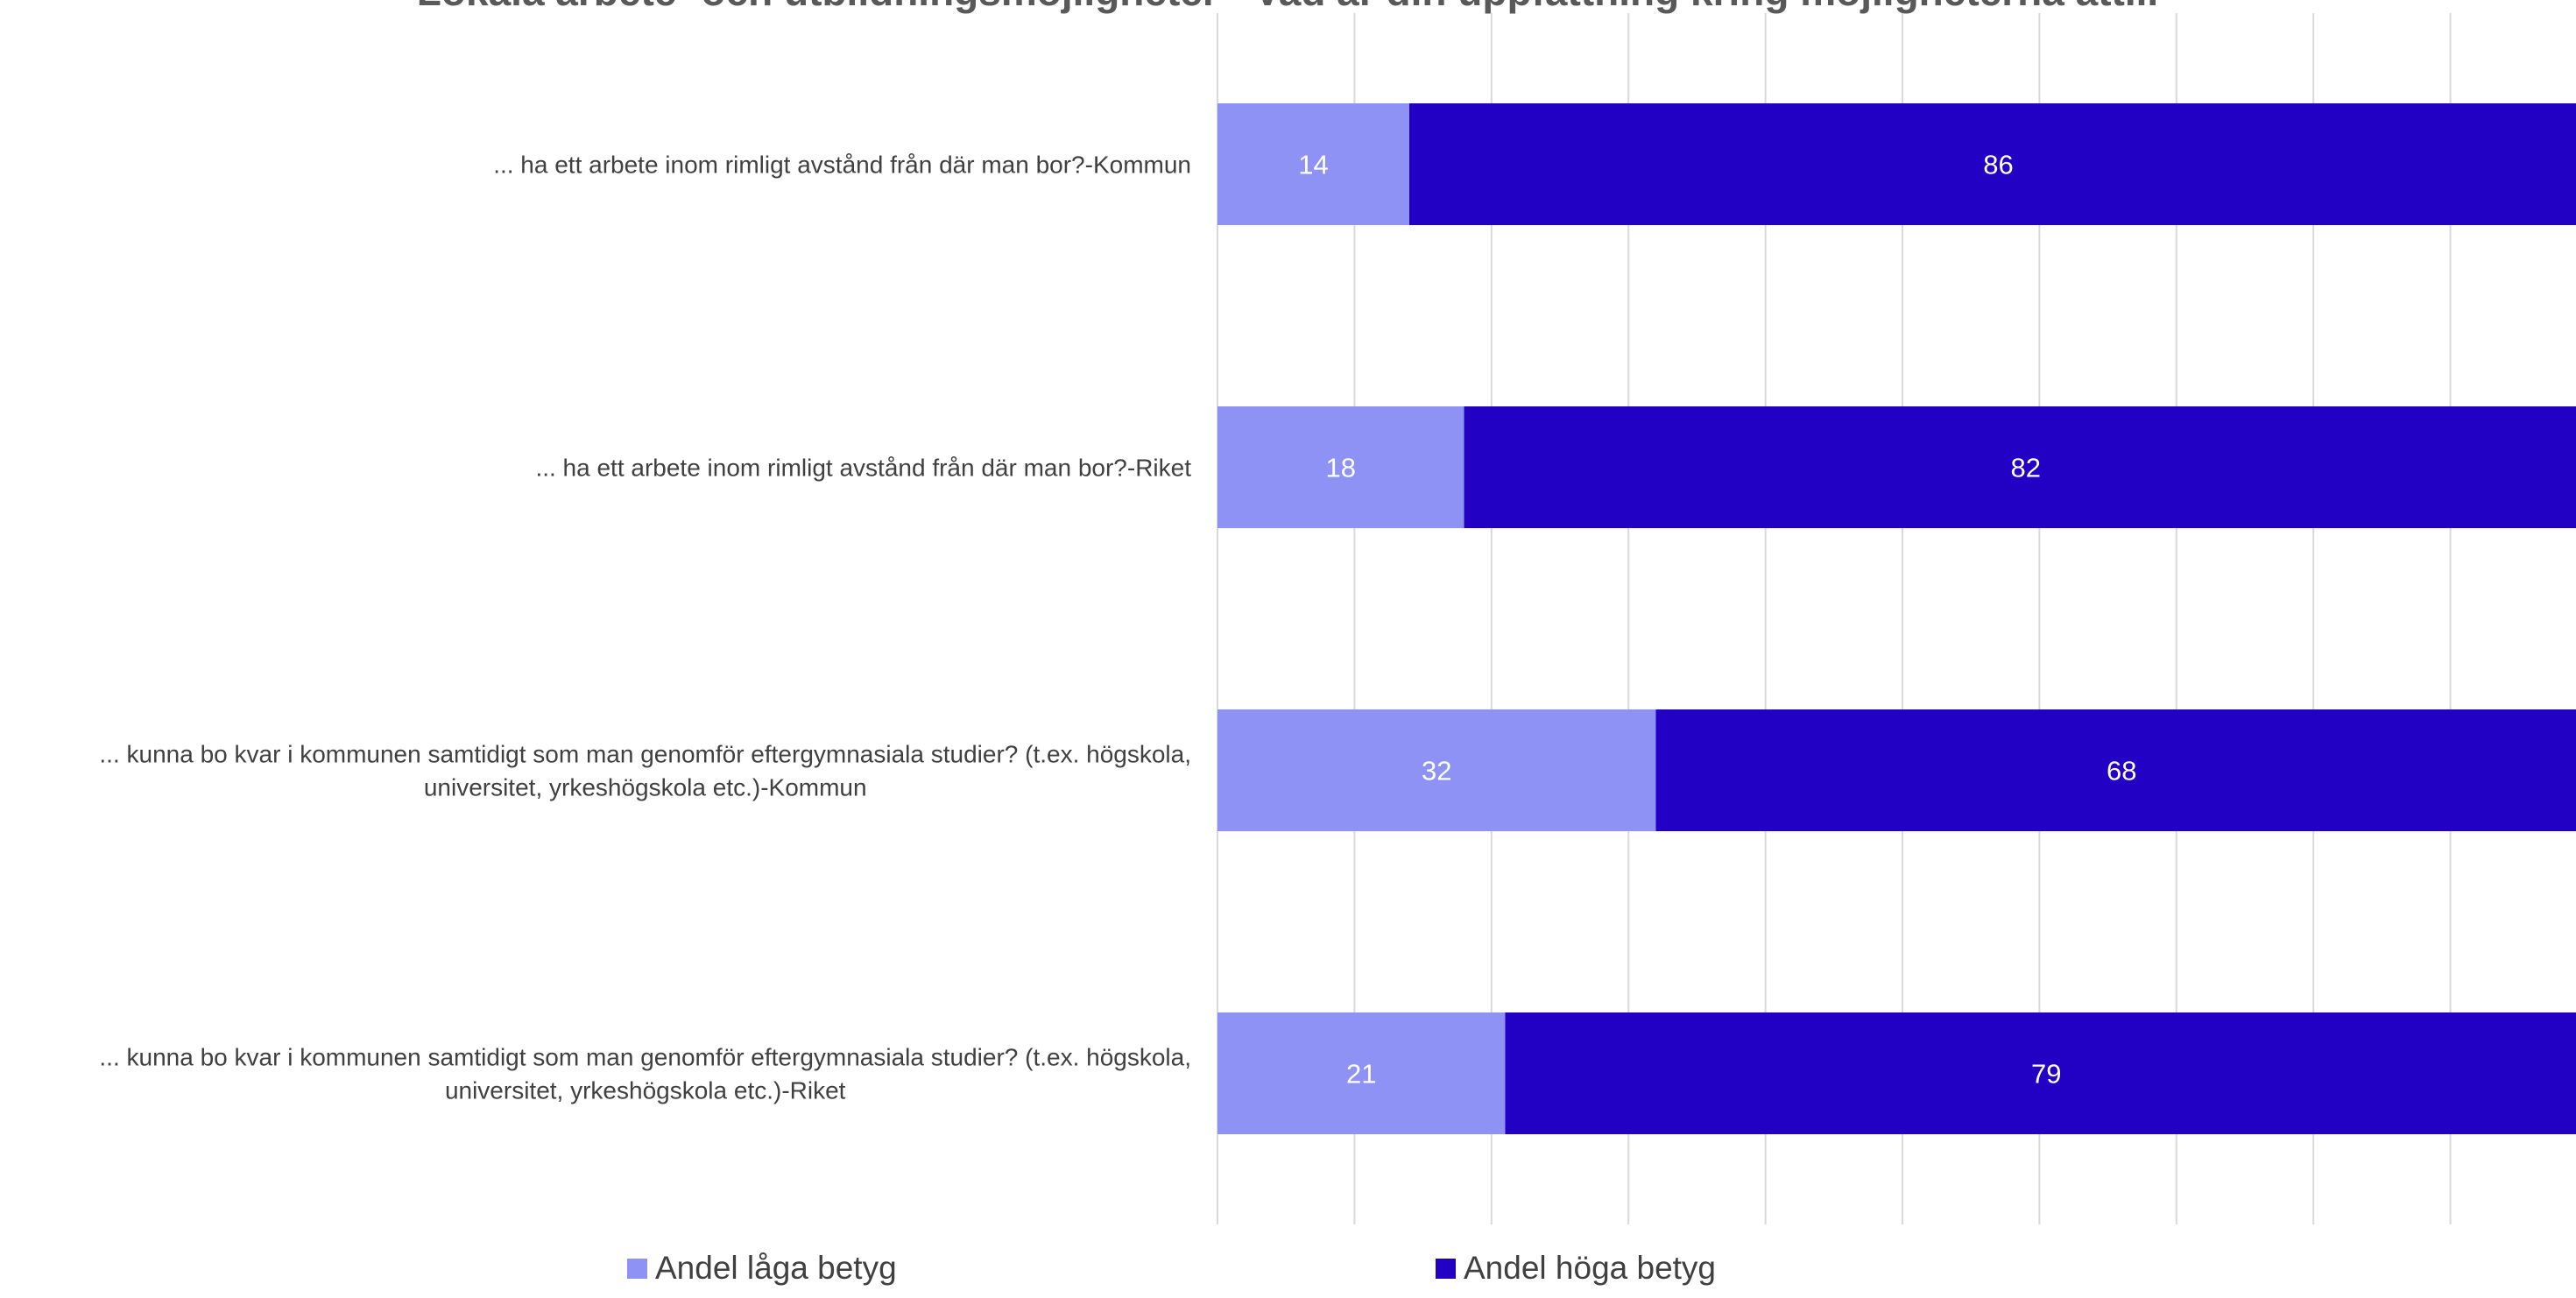 The height and width of the screenshot is (1298, 2576). Describe the element at coordinates (1998, 165) in the screenshot. I see `data-label: 86` at that location.